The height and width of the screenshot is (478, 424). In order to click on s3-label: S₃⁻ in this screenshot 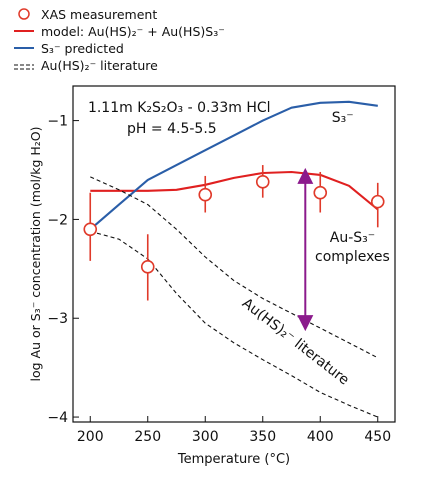, I will do `click(343, 118)`.